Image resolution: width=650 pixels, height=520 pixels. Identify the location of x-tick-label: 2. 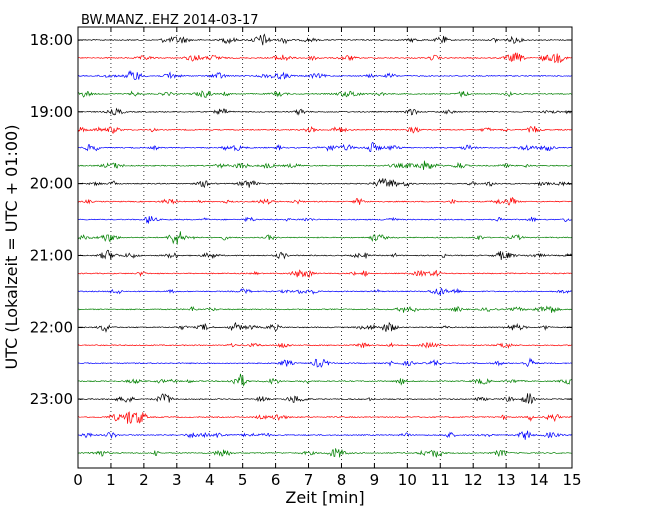
(144, 480).